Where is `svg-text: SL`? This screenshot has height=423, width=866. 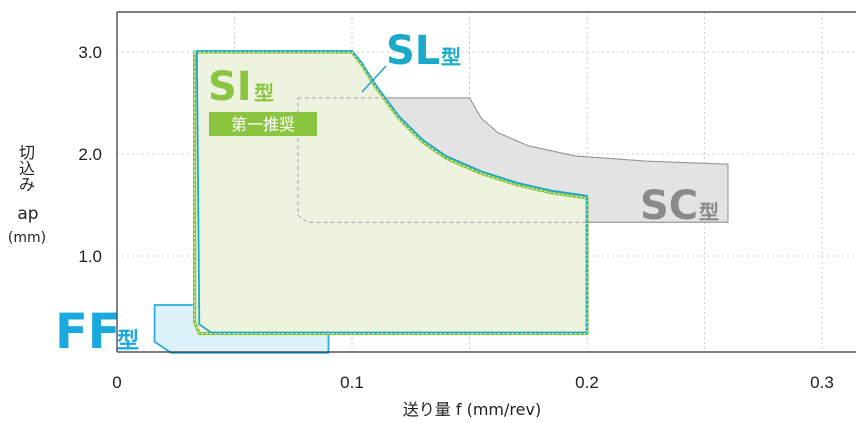 svg-text: SL is located at coordinates (413, 51).